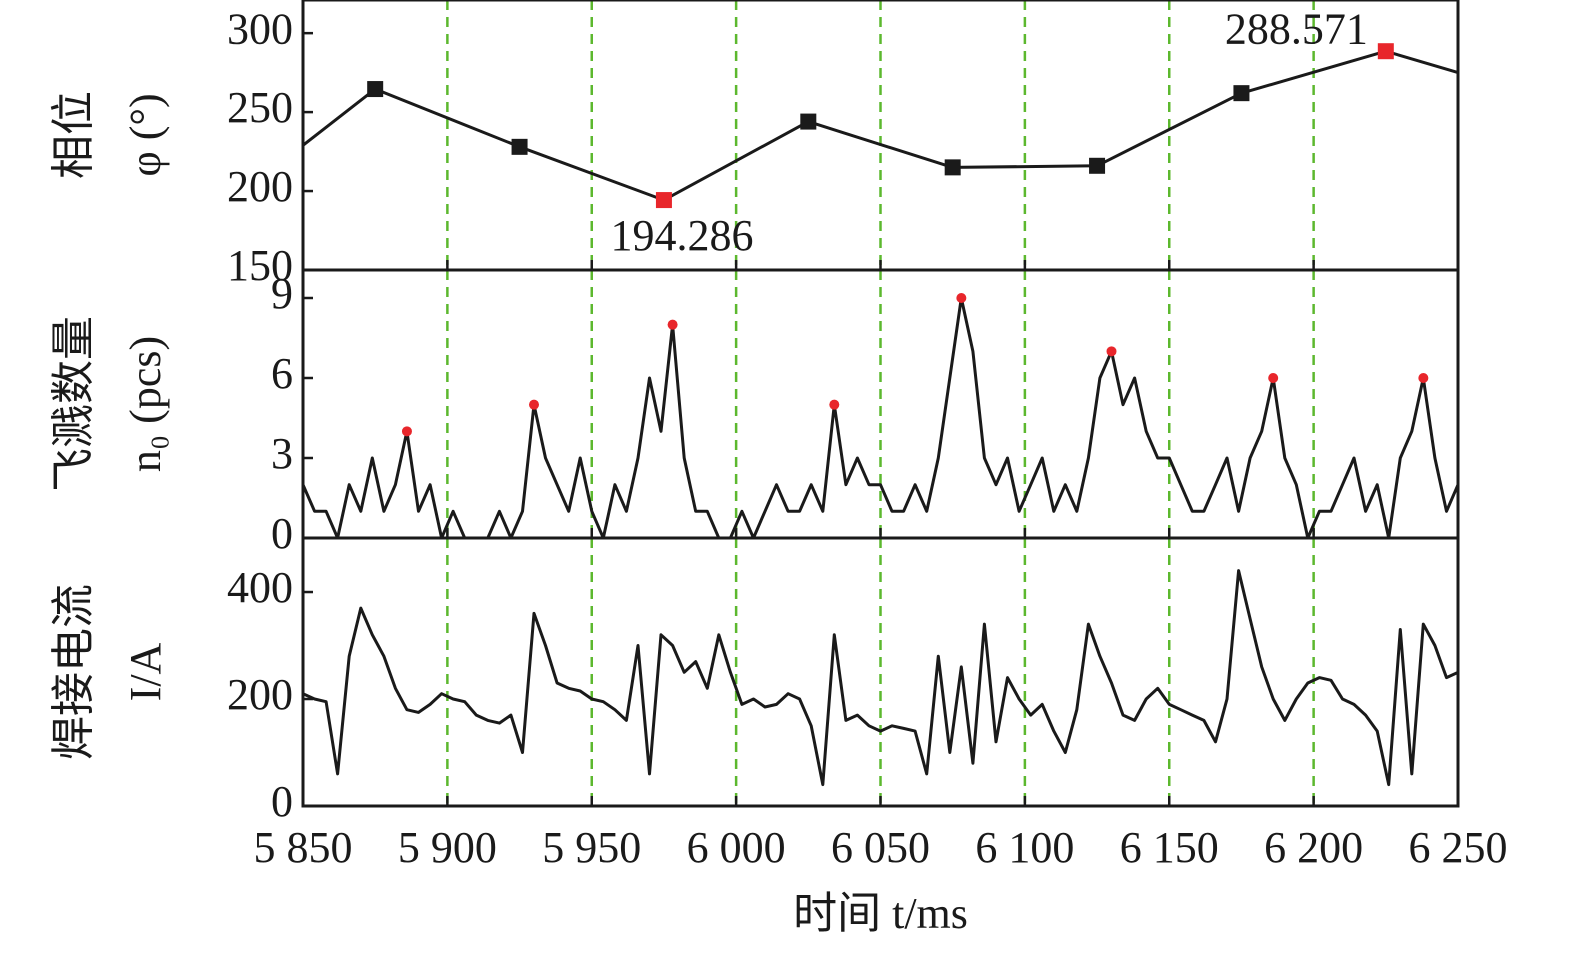 The image size is (1575, 956). Describe the element at coordinates (145, 134) in the screenshot. I see `y-axis-label: φ (°)` at that location.